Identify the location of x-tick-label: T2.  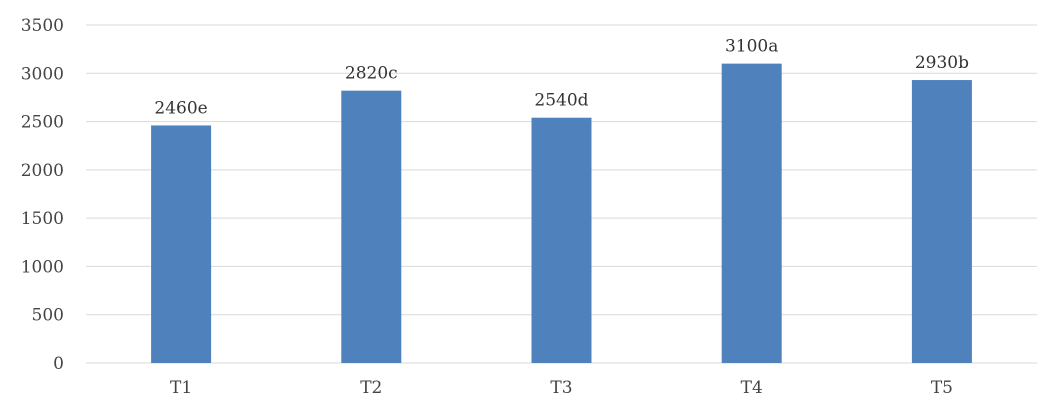
(371, 388).